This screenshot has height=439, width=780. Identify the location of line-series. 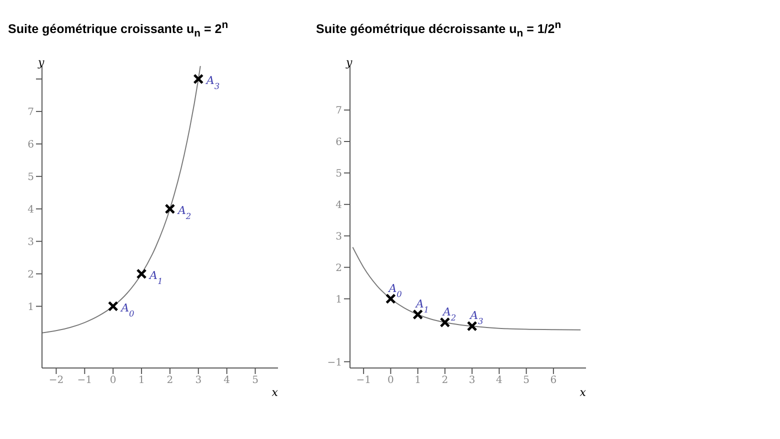
(467, 288).